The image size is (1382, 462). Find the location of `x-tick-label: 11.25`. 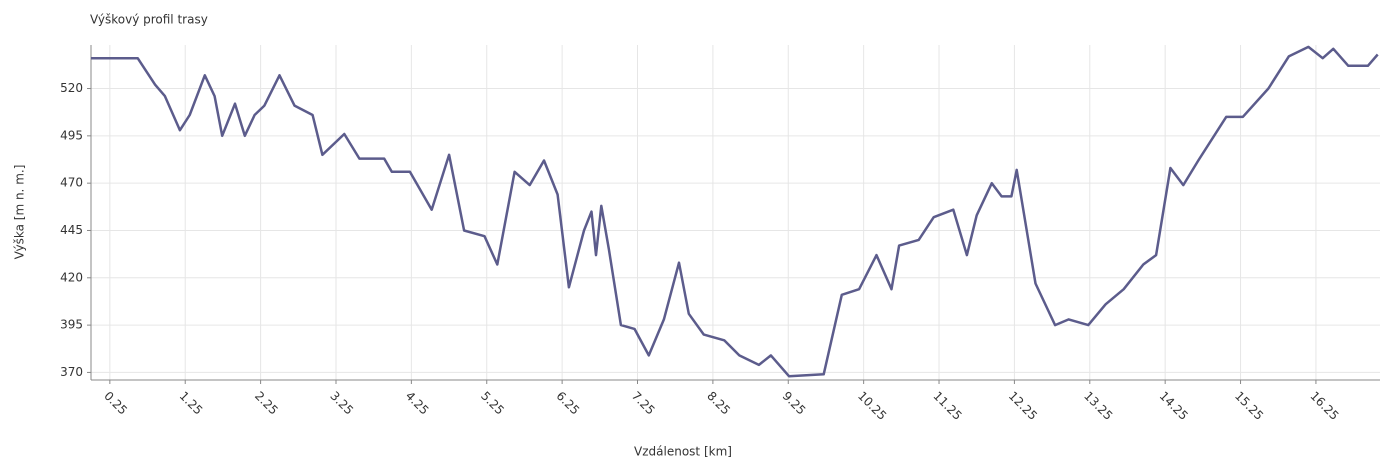

x-tick-label: 11.25 is located at coordinates (947, 406).